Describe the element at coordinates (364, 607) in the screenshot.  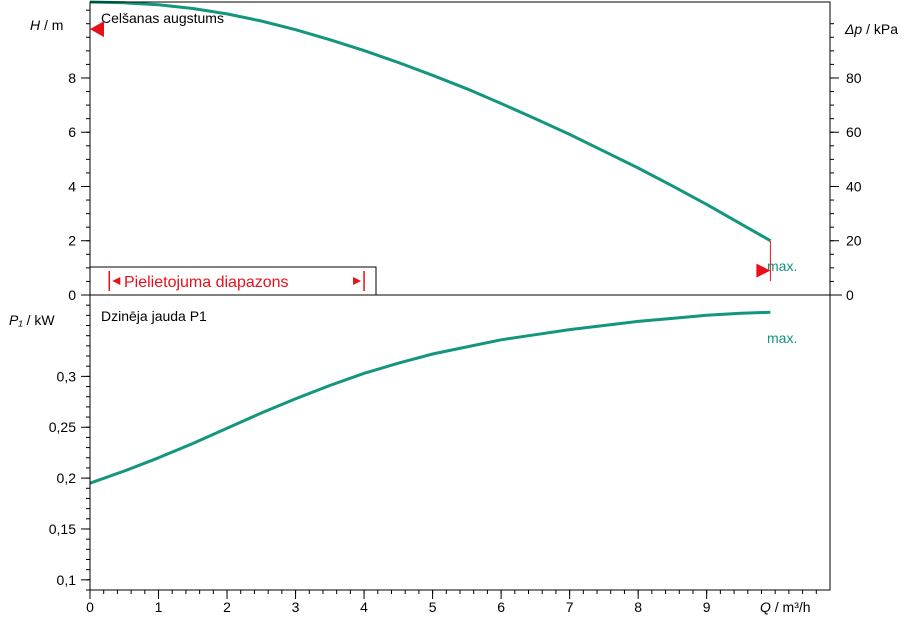
I see `x-tick-label: 4` at that location.